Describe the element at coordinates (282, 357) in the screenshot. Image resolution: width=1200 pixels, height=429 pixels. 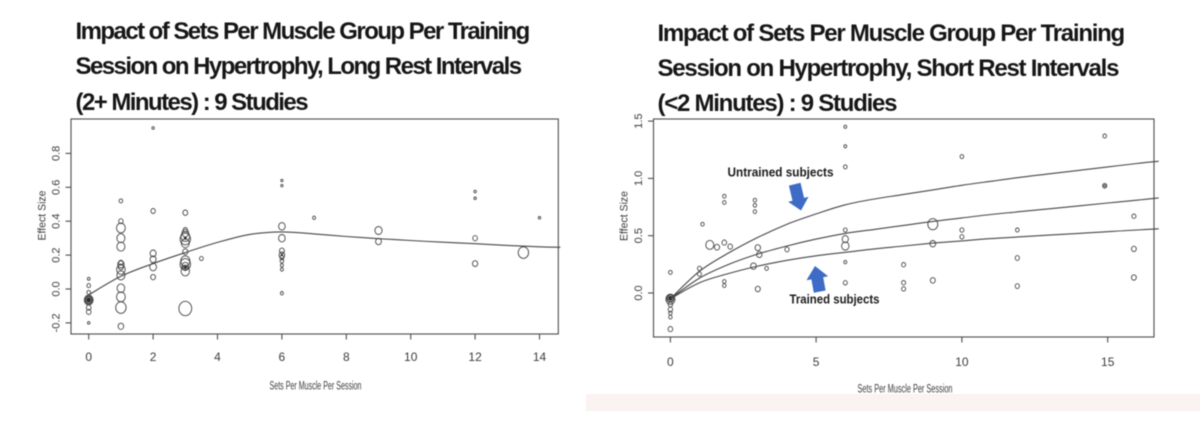
I see `svg-text: 6` at that location.